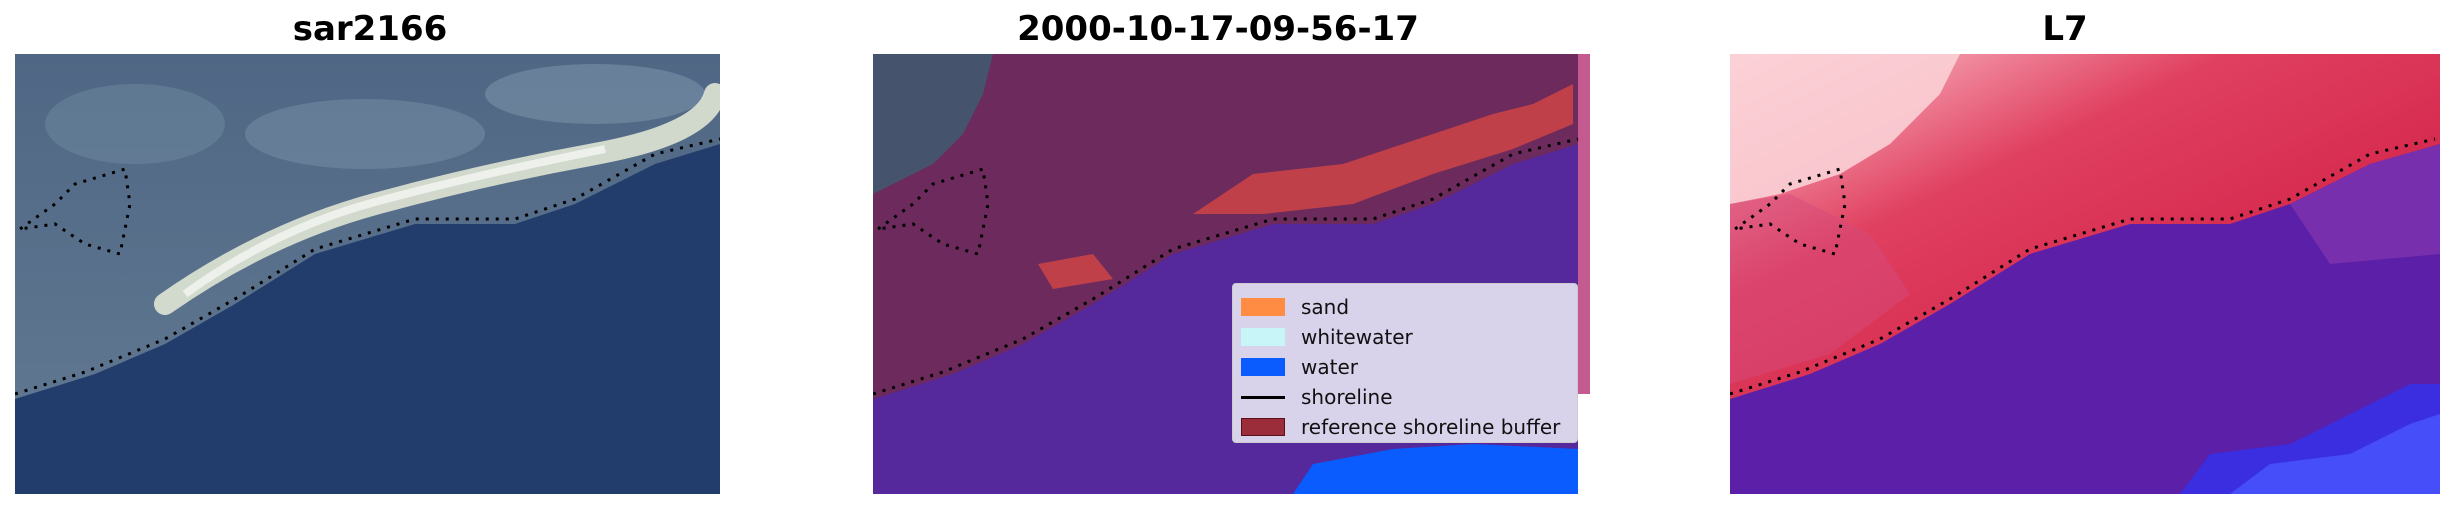 This screenshot has width=2460, height=508. I want to click on sand-swatch, so click(1263, 307).